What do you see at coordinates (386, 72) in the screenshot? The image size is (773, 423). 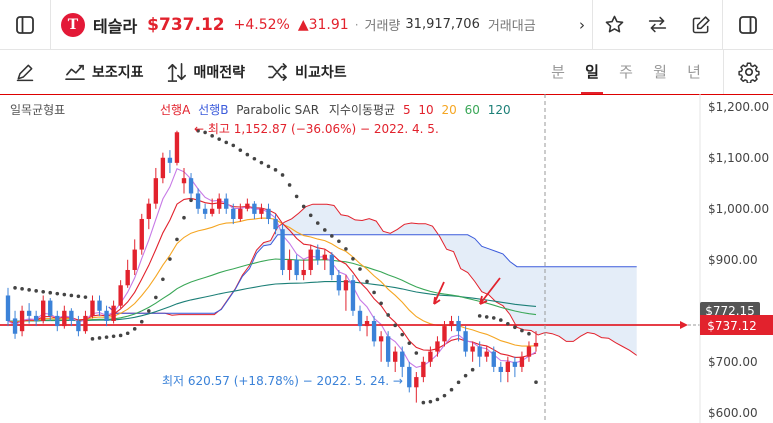 I see `chart-toolbar: 보조지표 매매전략 비교차트 분 일 주 월 년` at bounding box center [386, 72].